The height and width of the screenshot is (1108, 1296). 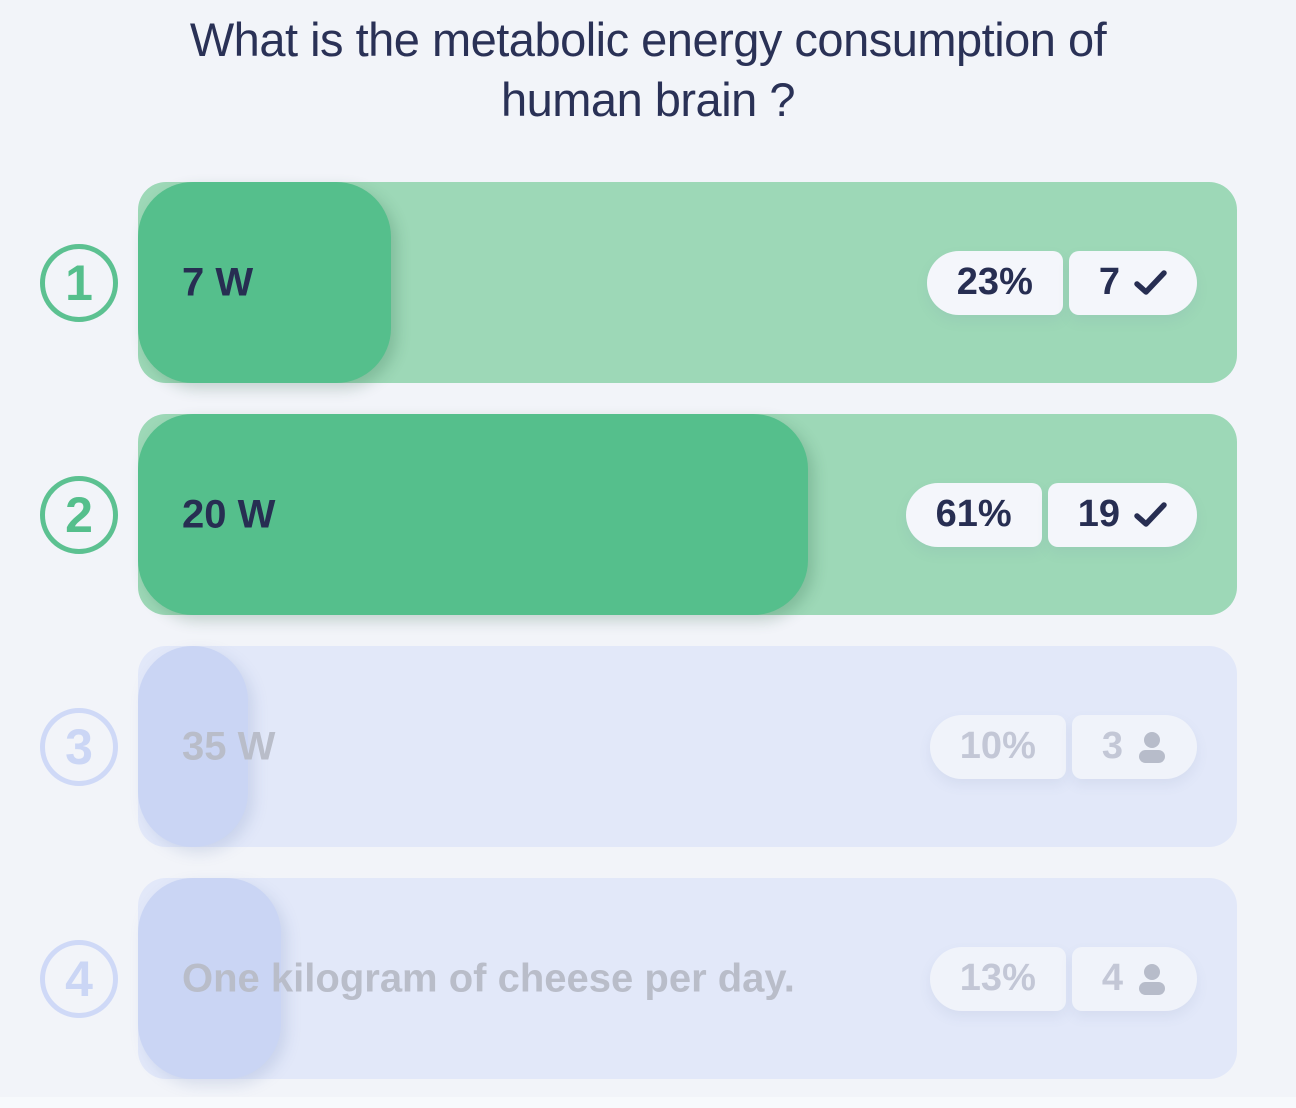 I want to click on vote-count: 7, so click(x=1109, y=282).